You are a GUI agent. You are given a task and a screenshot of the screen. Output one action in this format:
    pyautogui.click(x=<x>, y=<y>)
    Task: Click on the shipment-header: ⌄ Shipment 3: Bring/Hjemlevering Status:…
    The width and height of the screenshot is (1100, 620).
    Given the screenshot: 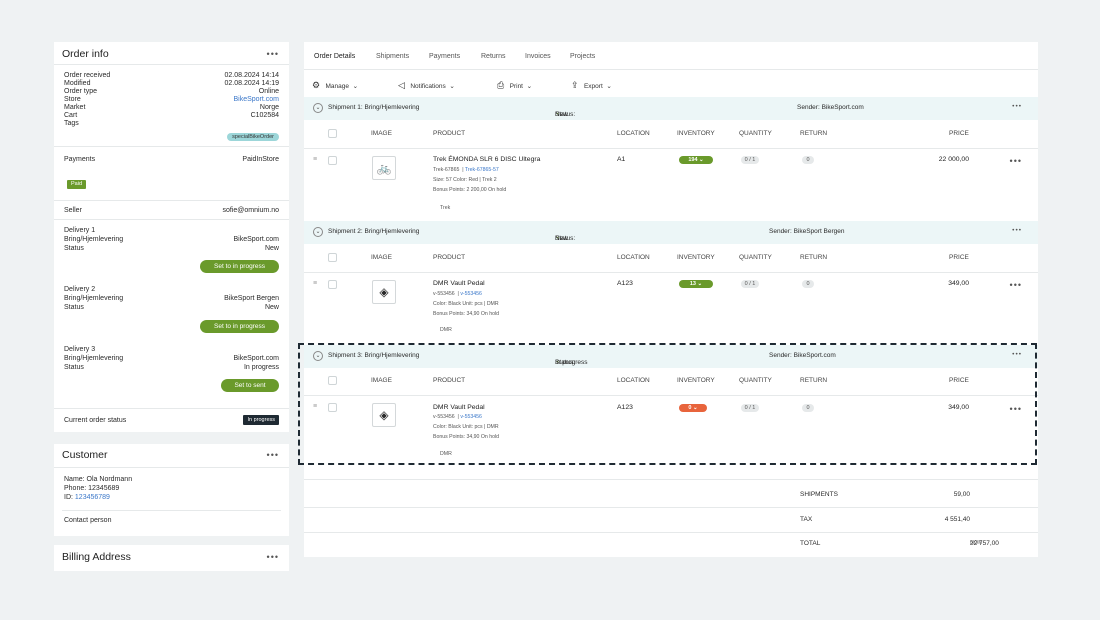 What is the action you would take?
    pyautogui.click(x=671, y=356)
    